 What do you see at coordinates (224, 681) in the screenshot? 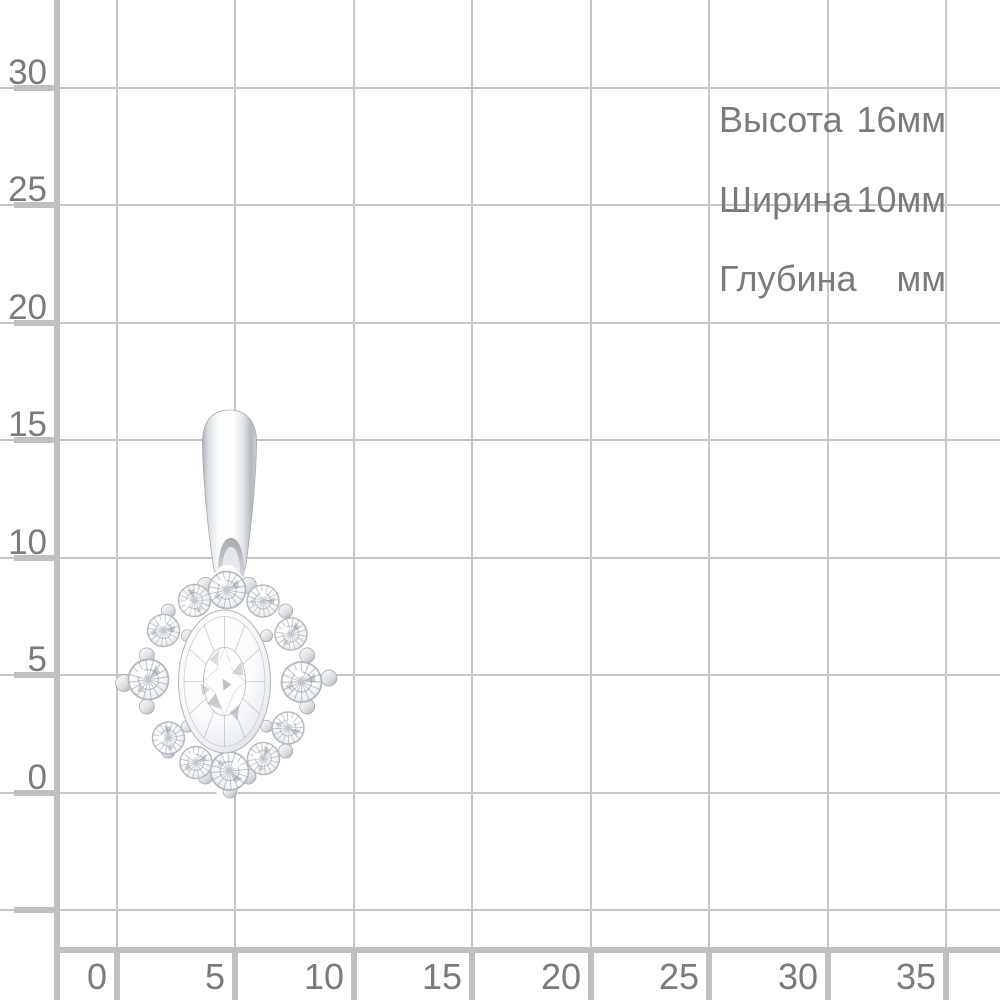
I see `center-oval-stone` at bounding box center [224, 681].